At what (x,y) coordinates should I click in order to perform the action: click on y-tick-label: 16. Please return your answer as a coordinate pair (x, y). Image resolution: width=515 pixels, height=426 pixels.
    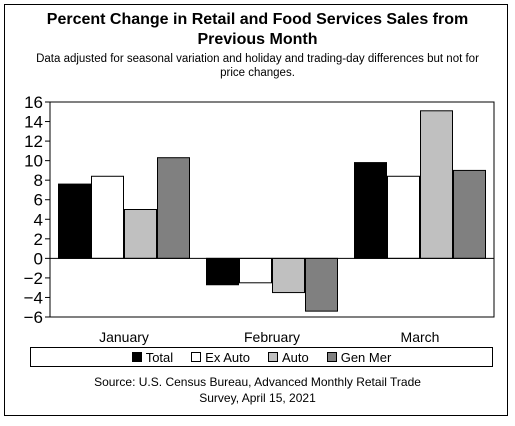
    Looking at the image, I should click on (33, 102).